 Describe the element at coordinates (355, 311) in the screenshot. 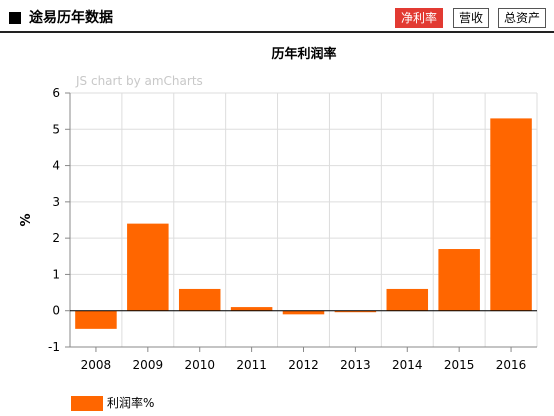

I see `bar-2013` at that location.